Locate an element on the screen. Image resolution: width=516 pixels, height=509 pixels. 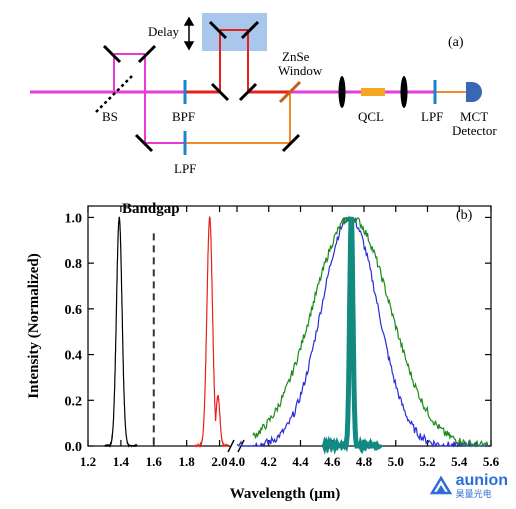
y-tick-label: 0.8 is located at coordinates (74, 264).